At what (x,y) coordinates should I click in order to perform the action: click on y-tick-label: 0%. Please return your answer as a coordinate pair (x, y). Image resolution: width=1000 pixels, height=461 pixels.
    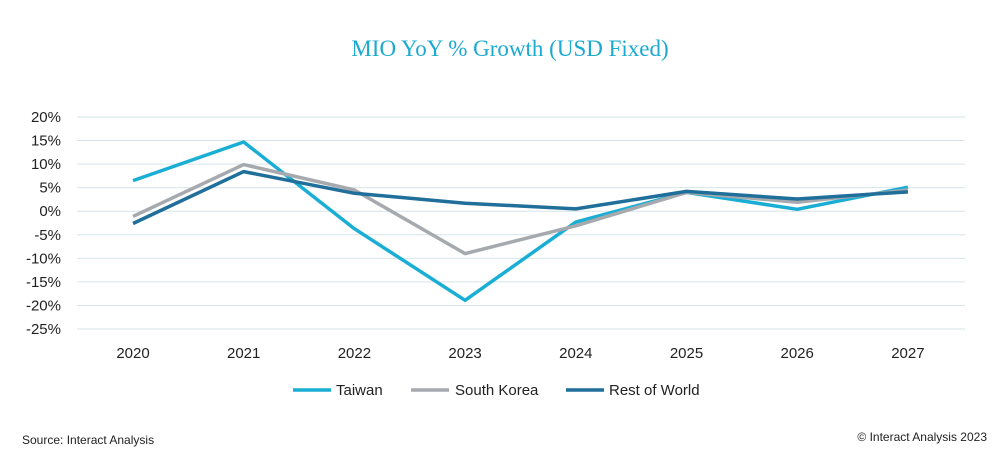
    Looking at the image, I should click on (50, 211).